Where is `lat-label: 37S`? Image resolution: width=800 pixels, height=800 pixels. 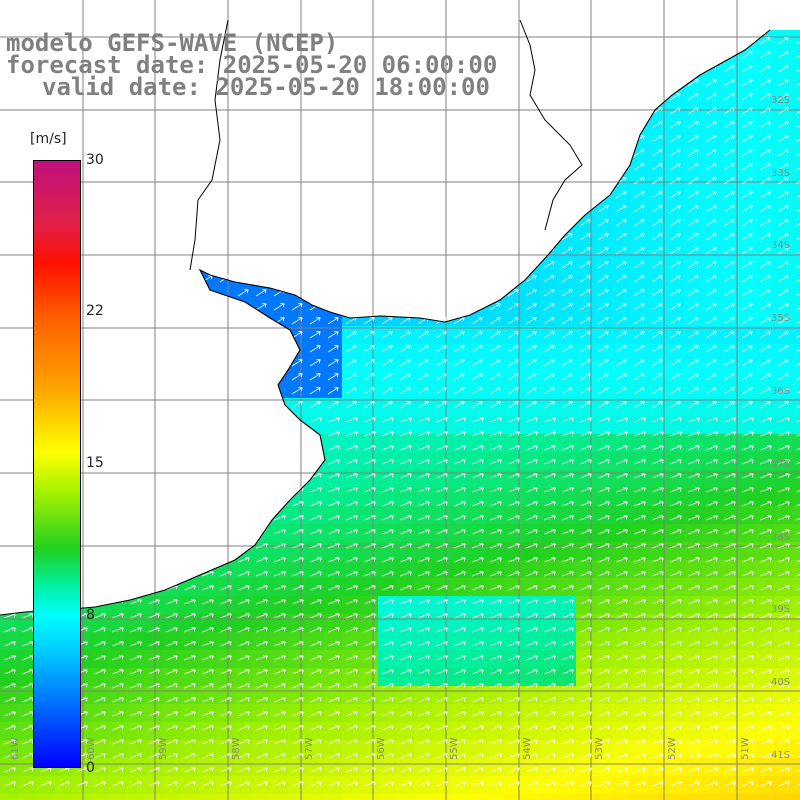 lat-label: 37S is located at coordinates (781, 464).